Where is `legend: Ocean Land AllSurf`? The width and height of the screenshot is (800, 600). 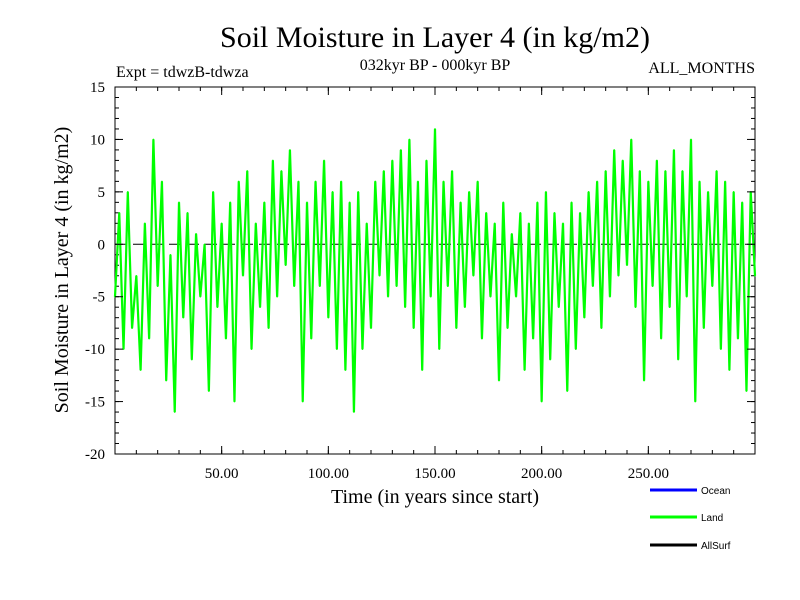 legend: Ocean Land AllSurf is located at coordinates (690, 519).